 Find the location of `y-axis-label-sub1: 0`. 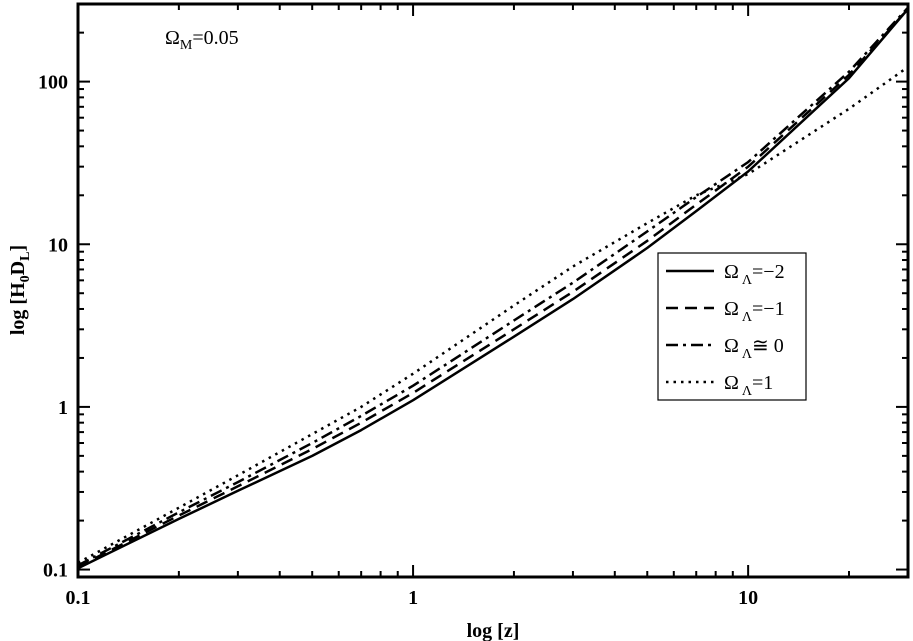

y-axis-label-sub1: 0 is located at coordinates (25, 278).